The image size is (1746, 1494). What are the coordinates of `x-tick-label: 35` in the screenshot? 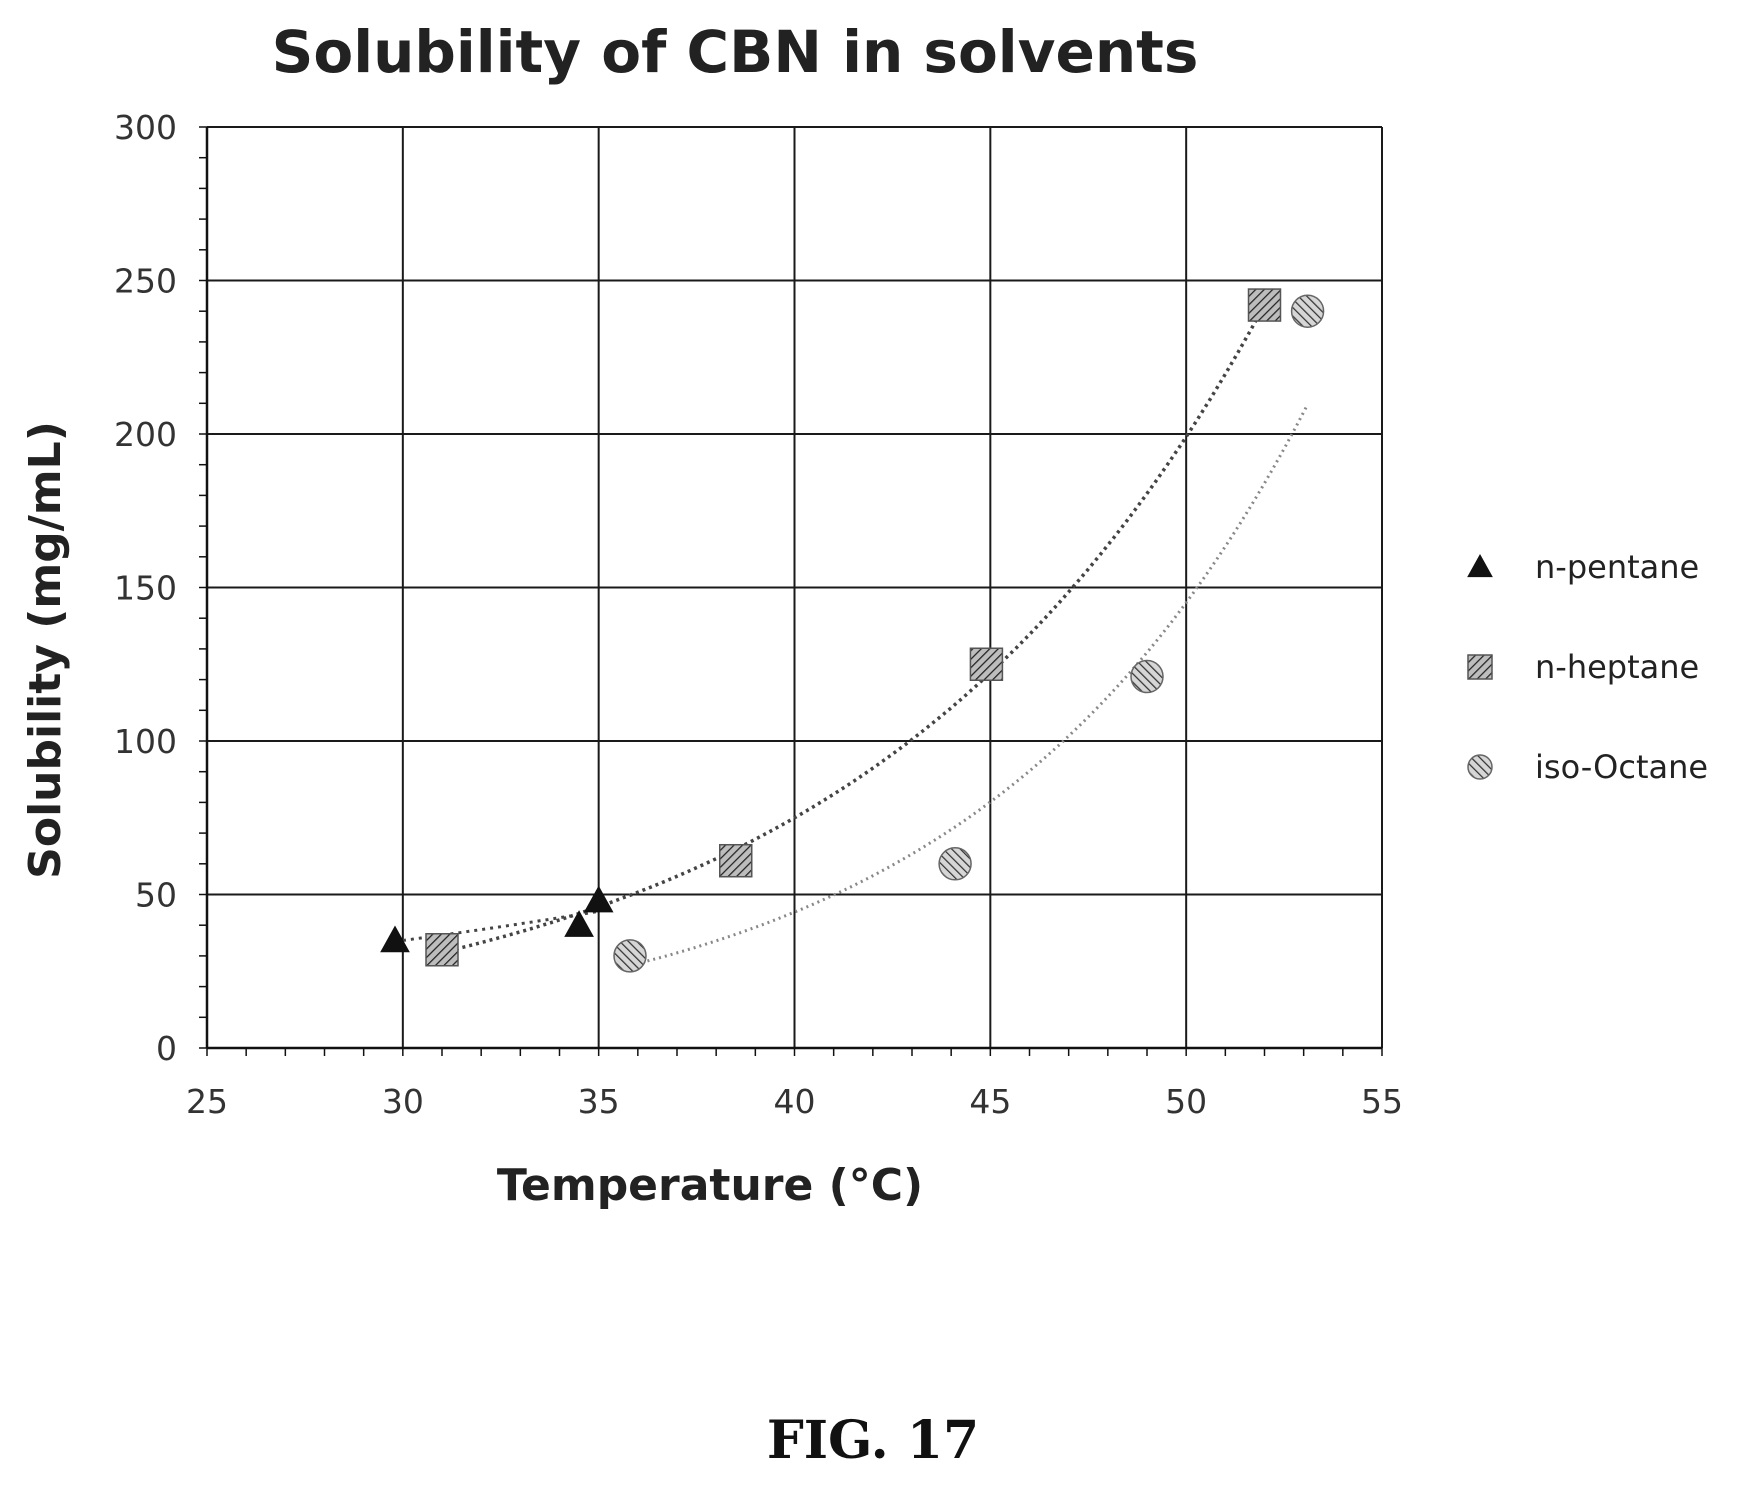 It's located at (599, 1101).